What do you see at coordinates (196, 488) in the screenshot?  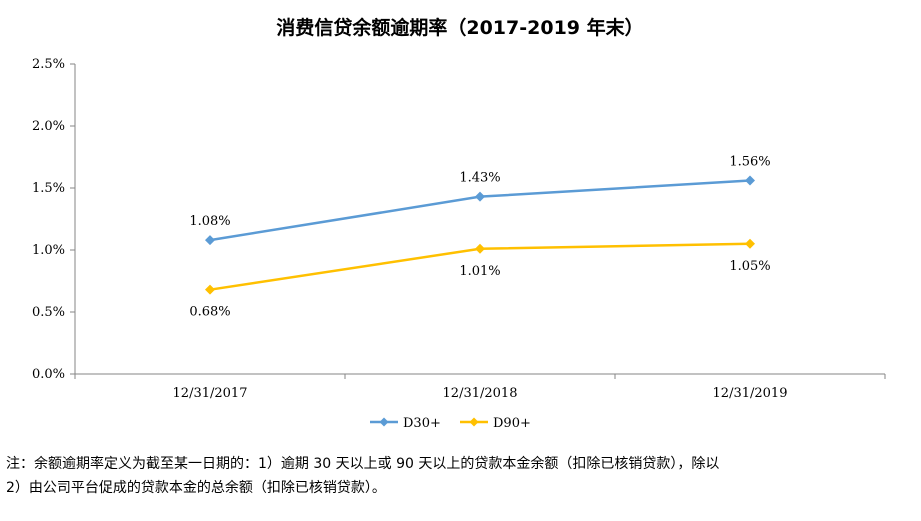 I see `footnote-line-2: 2）由公司平台促成的贷款本金的总余额（扣除已核销贷款）。` at bounding box center [196, 488].